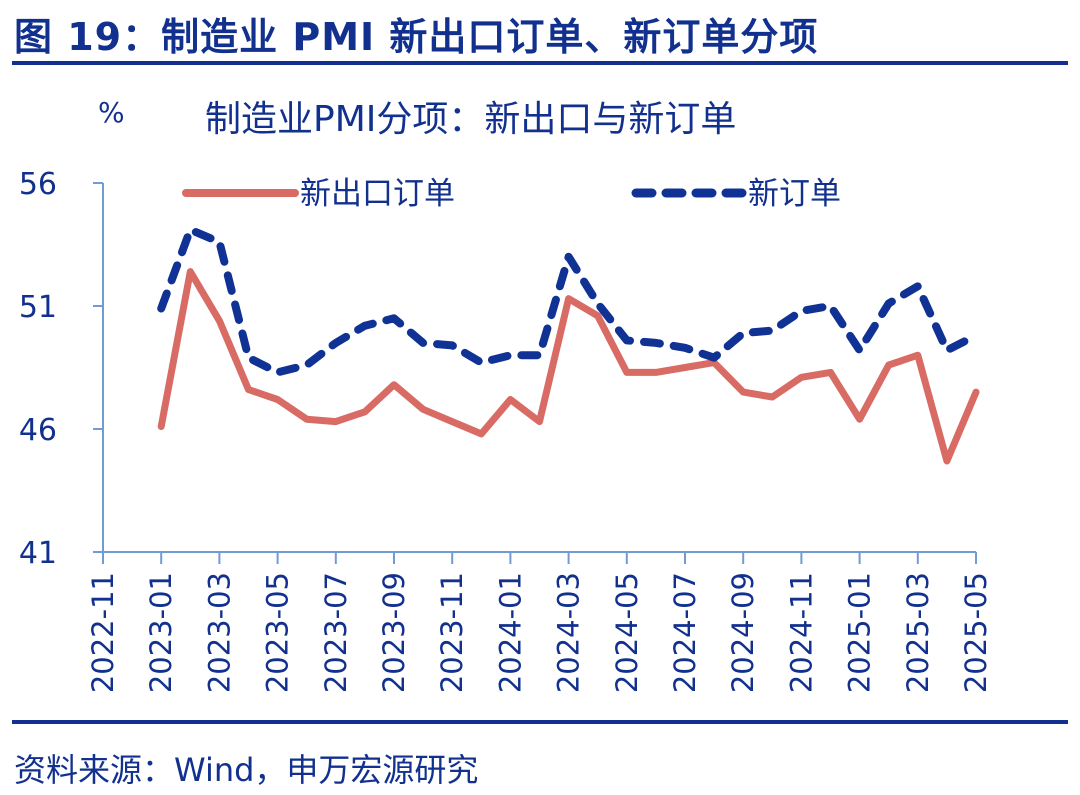 The width and height of the screenshot is (1080, 795). Describe the element at coordinates (801, 632) in the screenshot. I see `x-tick-label: 2024-11` at that location.